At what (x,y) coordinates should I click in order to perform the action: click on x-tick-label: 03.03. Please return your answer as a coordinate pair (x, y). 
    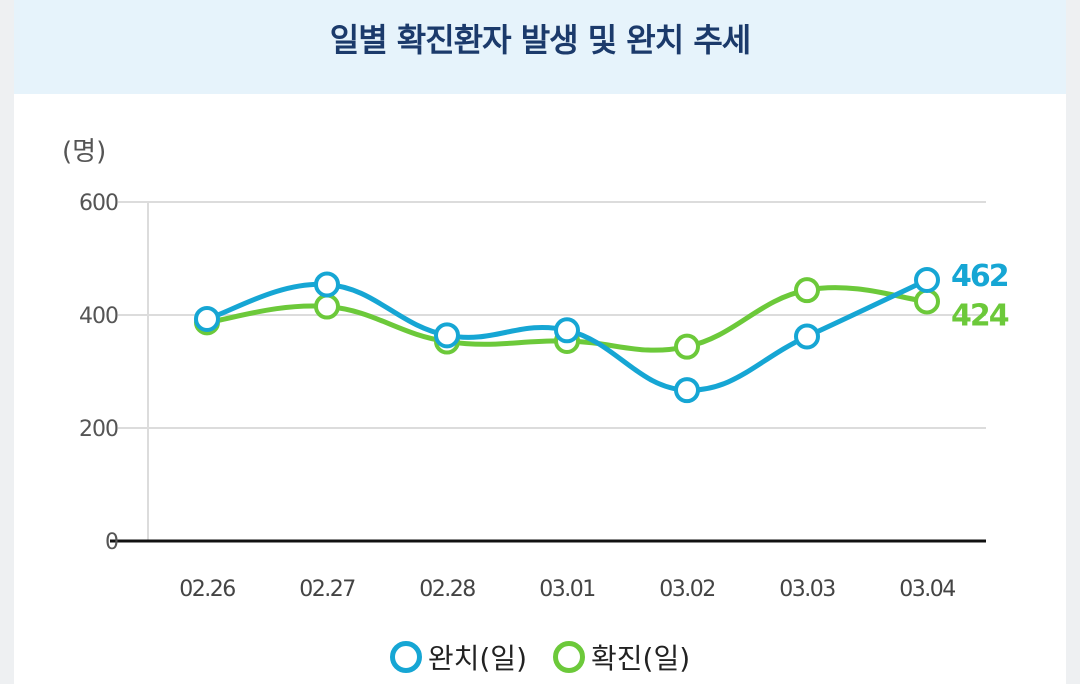
    Looking at the image, I should click on (807, 589).